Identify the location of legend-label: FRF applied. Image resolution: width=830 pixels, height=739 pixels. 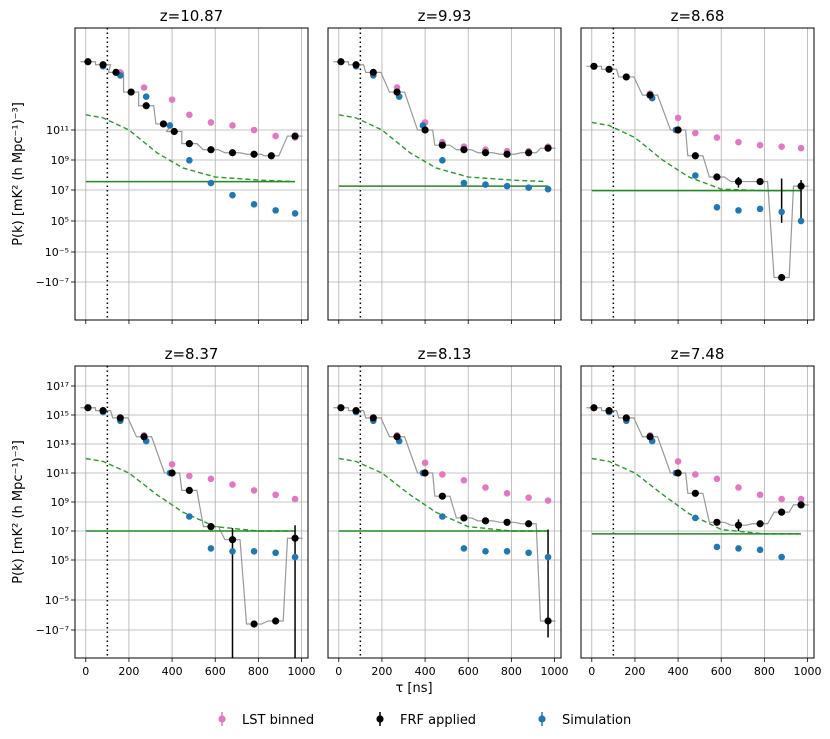
(438, 720).